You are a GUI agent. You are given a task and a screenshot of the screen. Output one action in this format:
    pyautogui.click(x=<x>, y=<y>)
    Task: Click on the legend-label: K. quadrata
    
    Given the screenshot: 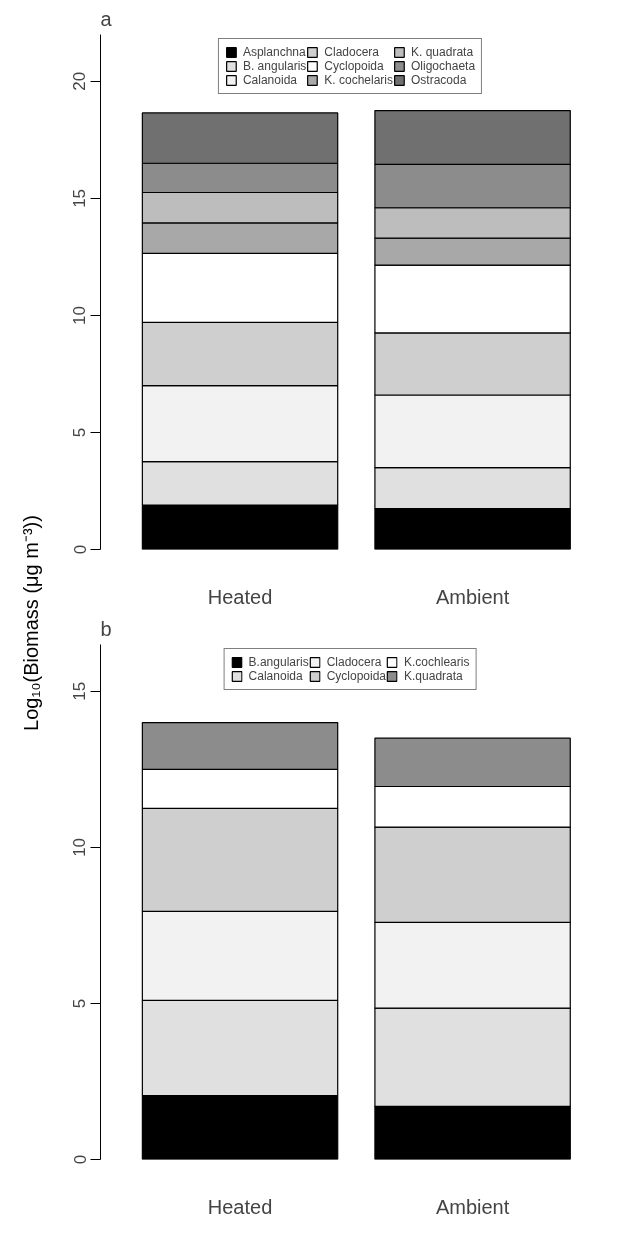 What is the action you would take?
    pyautogui.click(x=442, y=52)
    